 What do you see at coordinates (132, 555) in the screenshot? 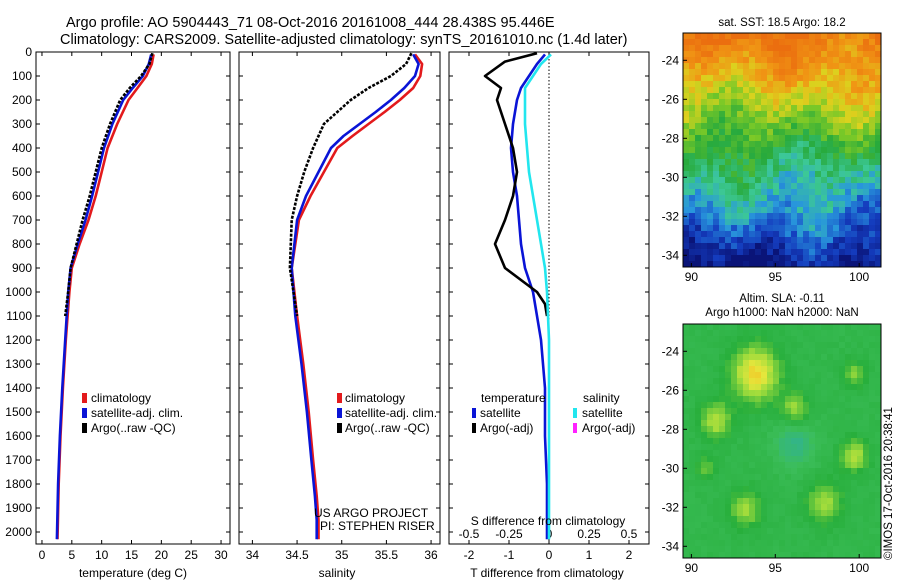
I see `x-tick-label: 15` at bounding box center [132, 555].